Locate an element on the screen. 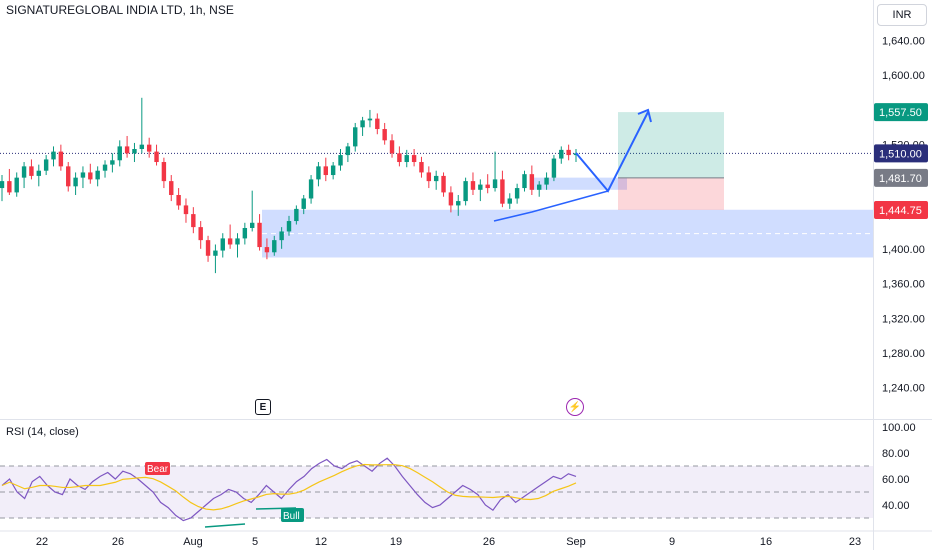 This screenshot has height=550, width=932. time-label: 23 is located at coordinates (855, 542).